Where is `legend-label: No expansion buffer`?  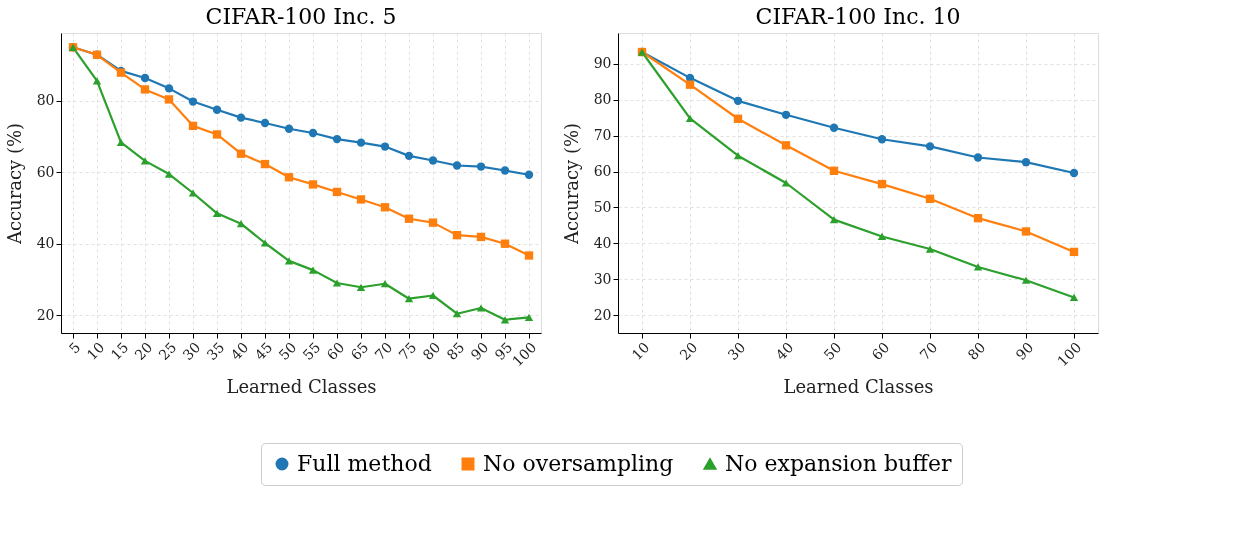 legend-label: No expansion buffer is located at coordinates (838, 463).